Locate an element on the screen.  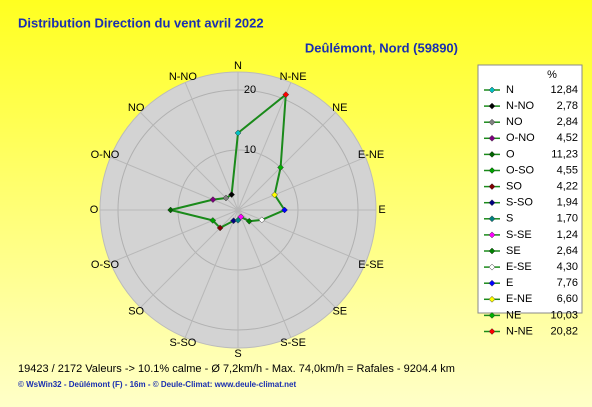
legend-label: E-NE is located at coordinates (519, 299).